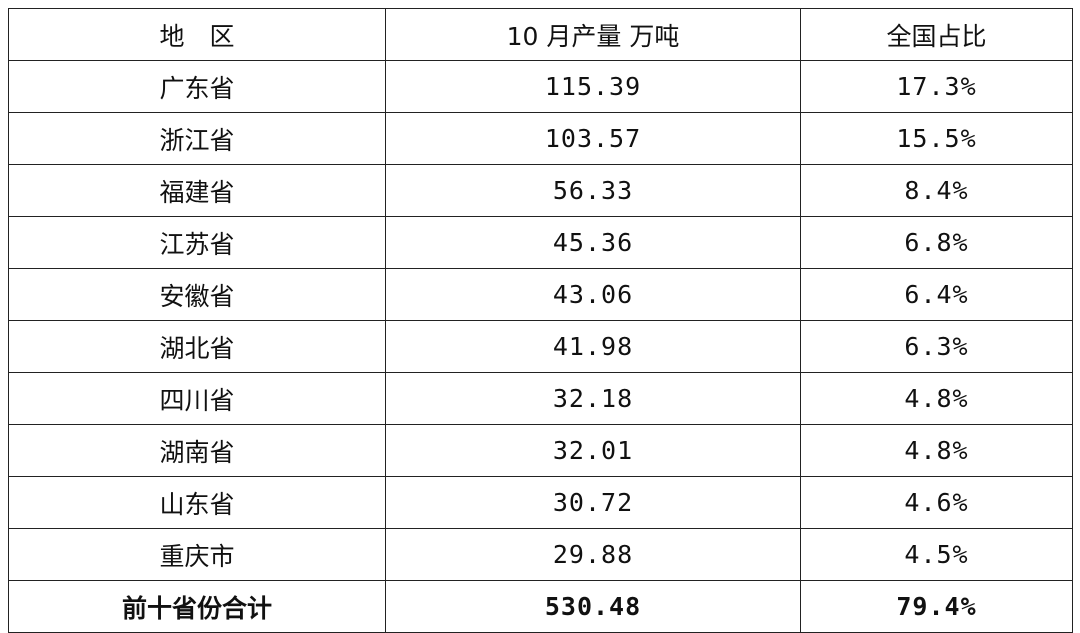  I want to click on header-row: 地 区 10 月产量 万吨 全国占比, so click(540, 34).